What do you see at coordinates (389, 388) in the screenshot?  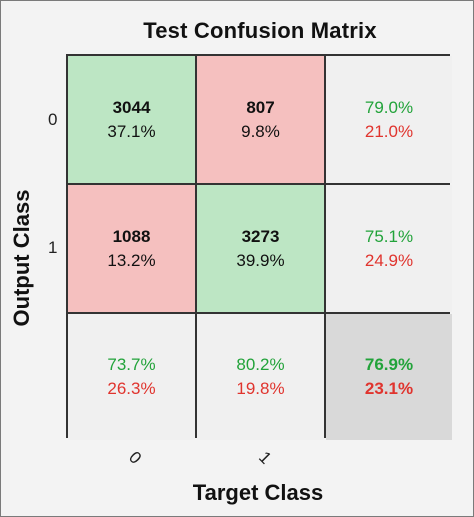 I see `overall-incorrect: 23.1%` at bounding box center [389, 388].